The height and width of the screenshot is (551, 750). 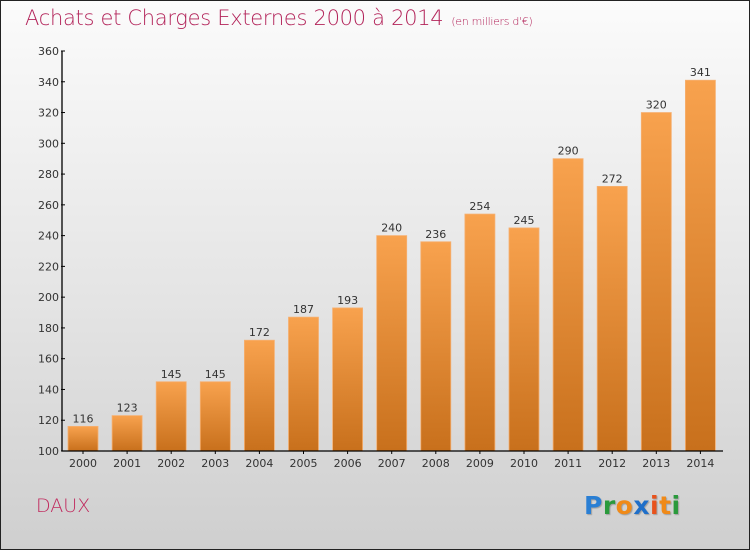 I want to click on bar-2009, so click(x=480, y=332).